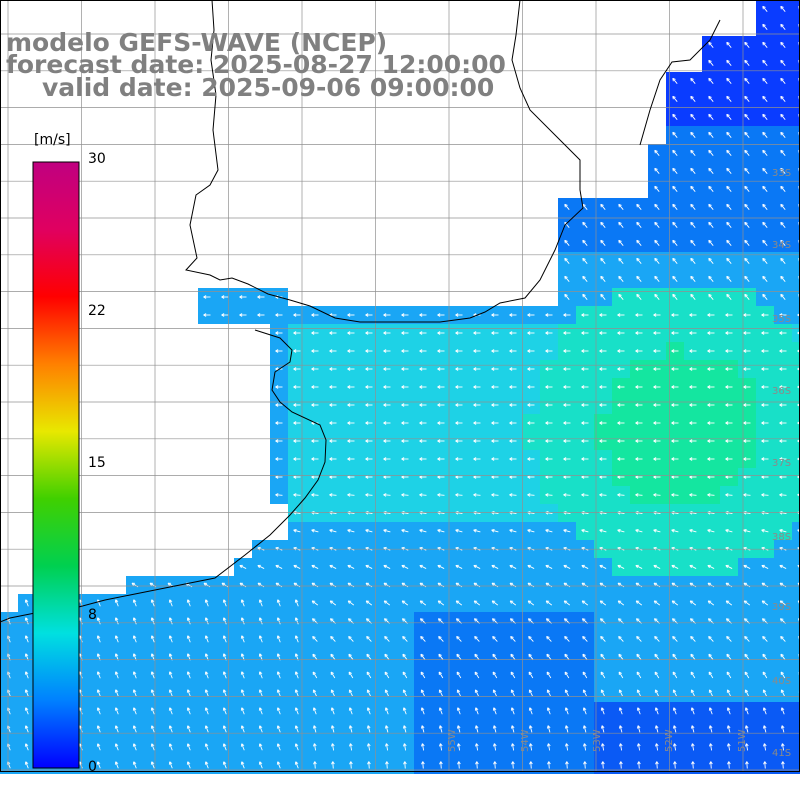 This screenshot has height=800, width=800. What do you see at coordinates (781, 753) in the screenshot?
I see `latitude-label: 41S` at bounding box center [781, 753].